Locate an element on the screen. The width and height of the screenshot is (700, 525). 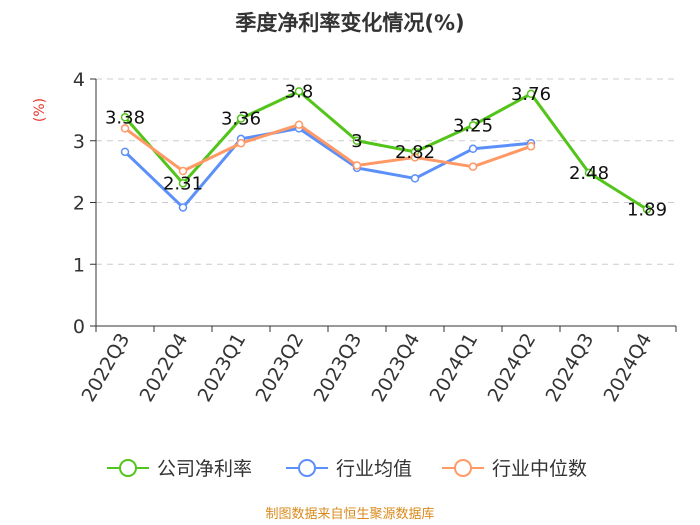
data-label: 3.8 is located at coordinates (299, 91).